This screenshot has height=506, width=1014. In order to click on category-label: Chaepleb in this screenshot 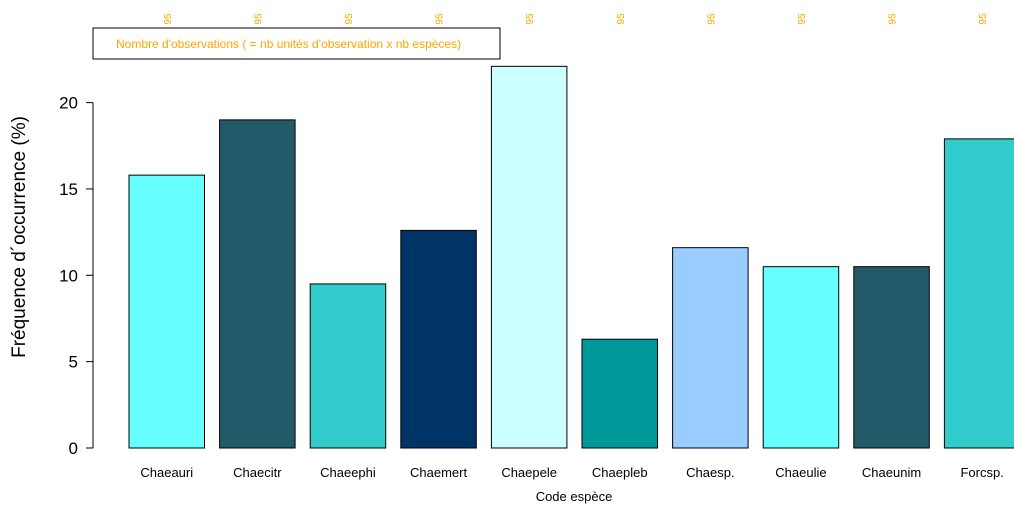, I will do `click(620, 472)`.